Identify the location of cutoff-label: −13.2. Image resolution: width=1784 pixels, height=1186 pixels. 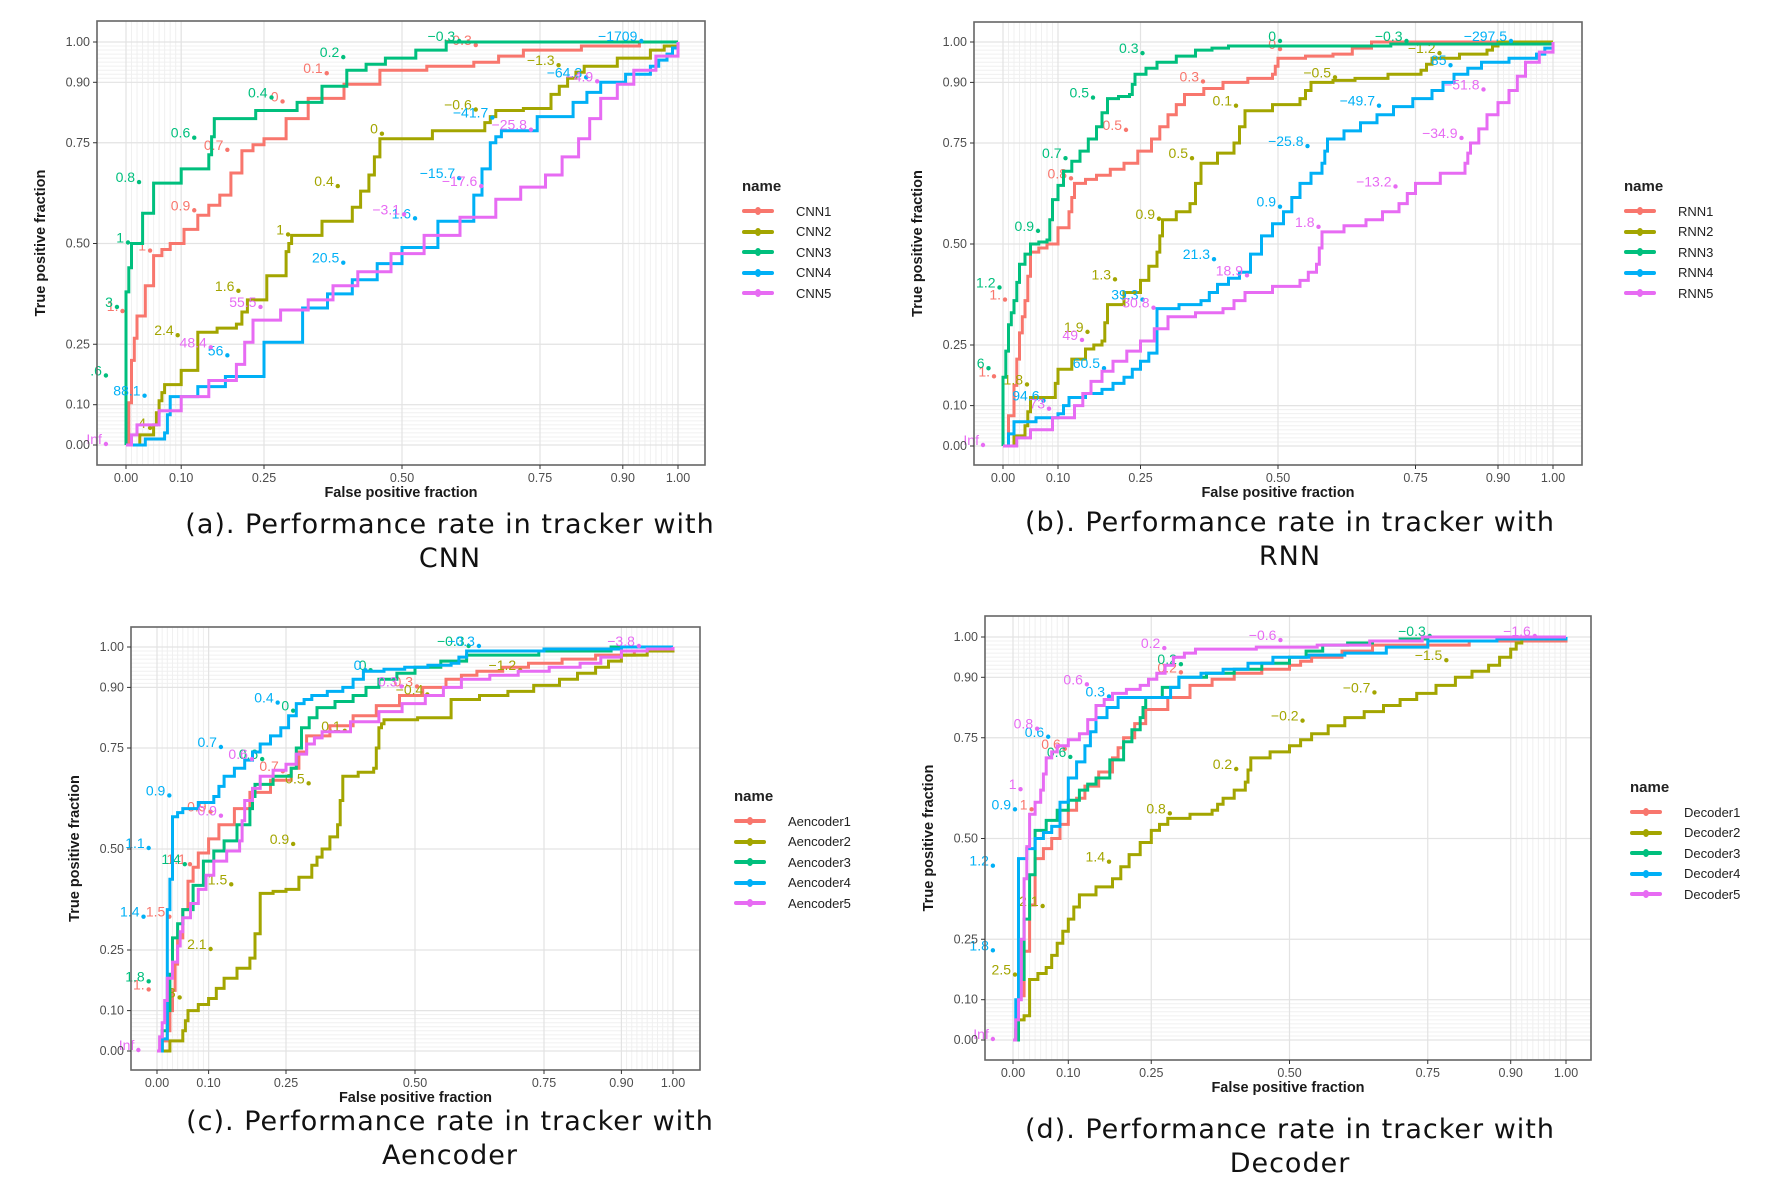
(1374, 181).